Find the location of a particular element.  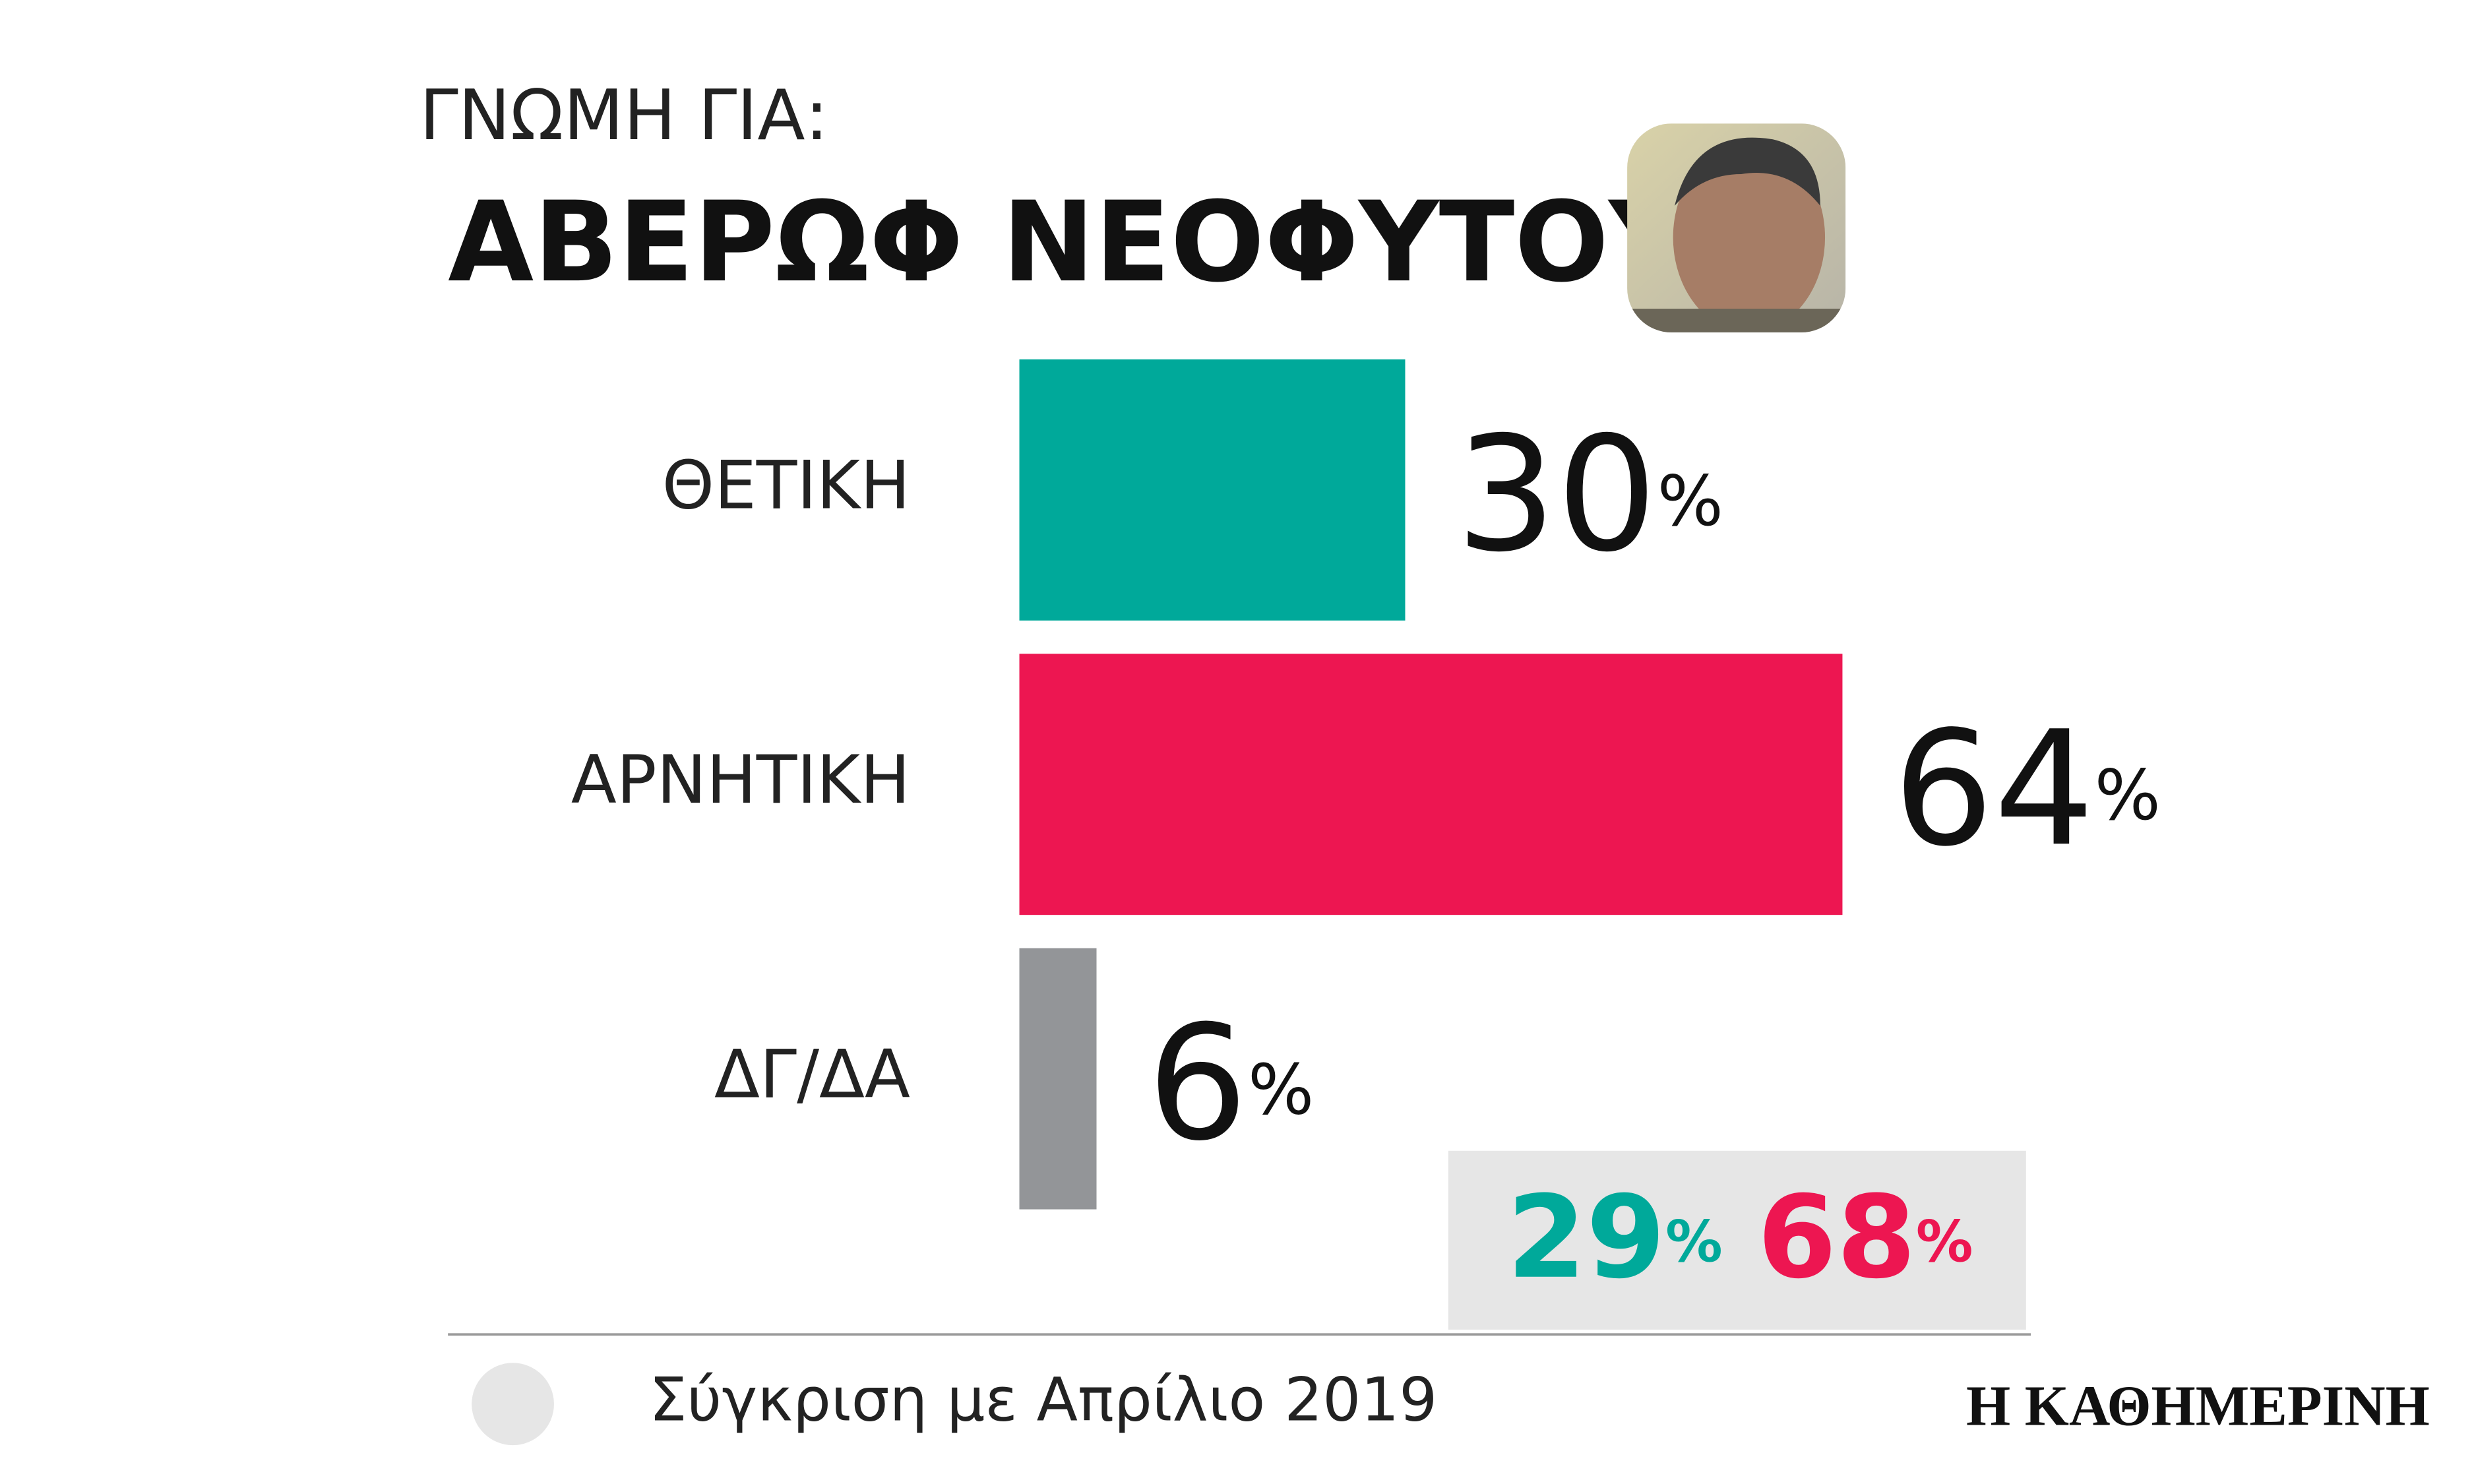

value-number: 64 is located at coordinates (1993, 789).